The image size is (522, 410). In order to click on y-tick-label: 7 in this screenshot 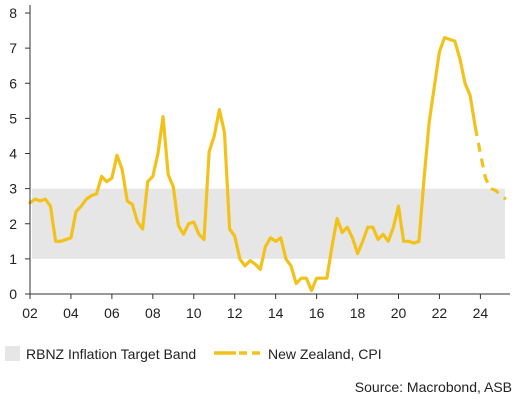, I will do `click(13, 48)`.